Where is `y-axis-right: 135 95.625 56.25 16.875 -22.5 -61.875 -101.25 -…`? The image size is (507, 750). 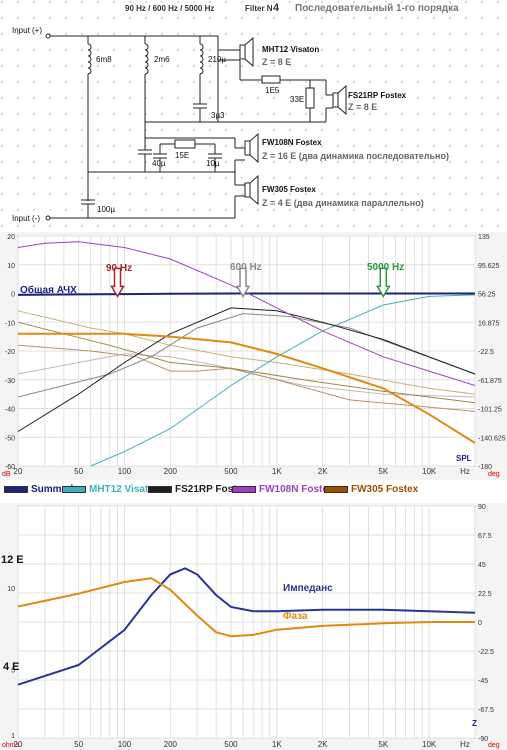 y-axis-right: 135 95.625 56.25 16.875 -22.5 -61.875 -101.25 -… is located at coordinates (492, 352).